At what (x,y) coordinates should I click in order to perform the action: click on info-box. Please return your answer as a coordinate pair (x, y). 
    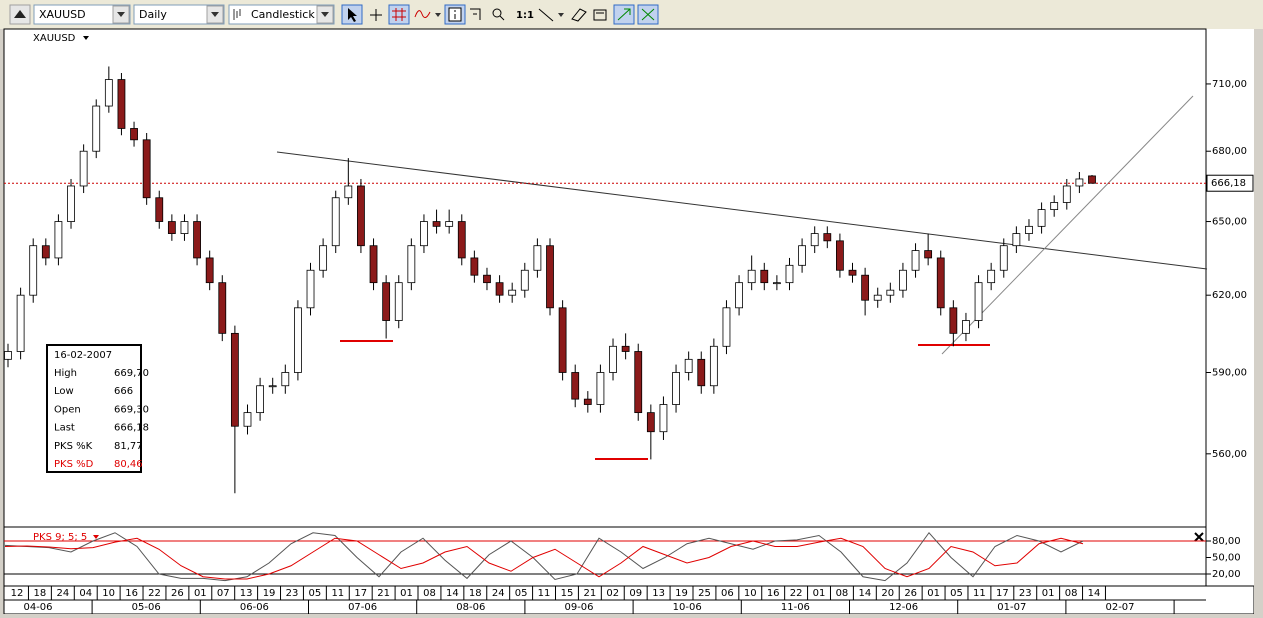
    Looking at the image, I should click on (94, 408).